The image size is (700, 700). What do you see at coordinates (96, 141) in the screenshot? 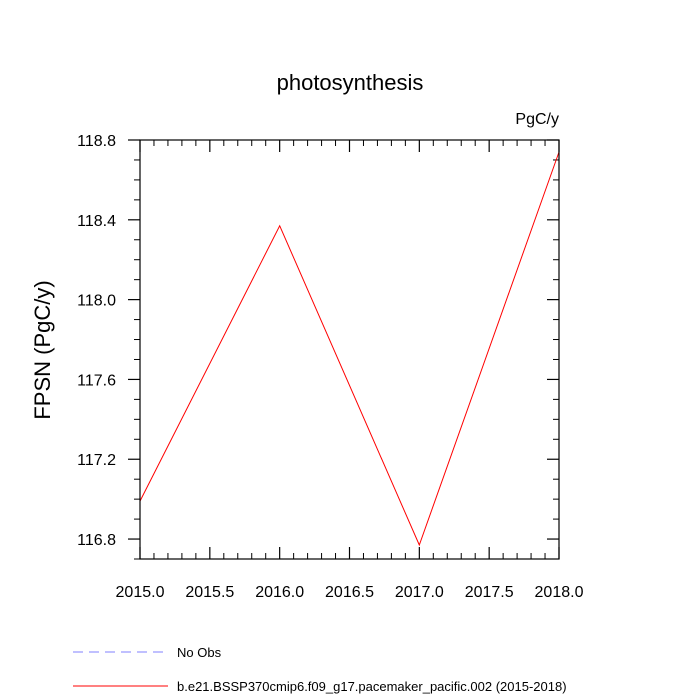
I see `y-tick-label: 118.8` at bounding box center [96, 141].